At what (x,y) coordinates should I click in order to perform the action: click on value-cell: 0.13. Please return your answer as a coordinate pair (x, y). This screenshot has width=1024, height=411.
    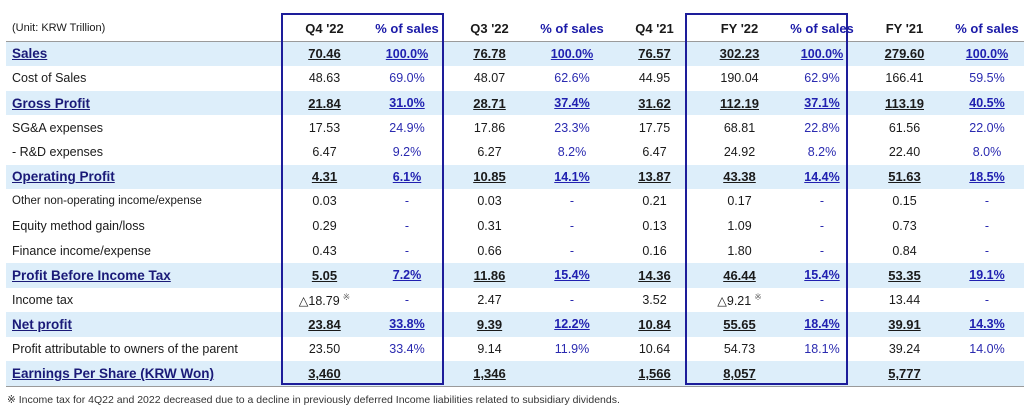
    Looking at the image, I should click on (654, 226).